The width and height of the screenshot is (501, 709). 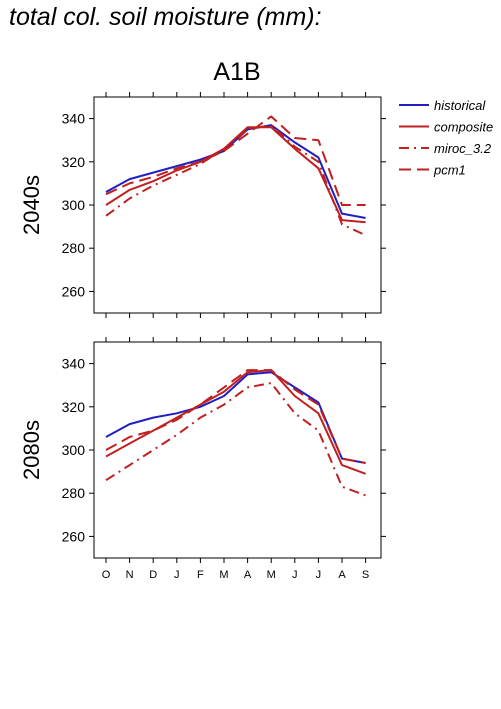 I want to click on figure-title: total col. soil moisture (mm):, so click(x=165, y=17).